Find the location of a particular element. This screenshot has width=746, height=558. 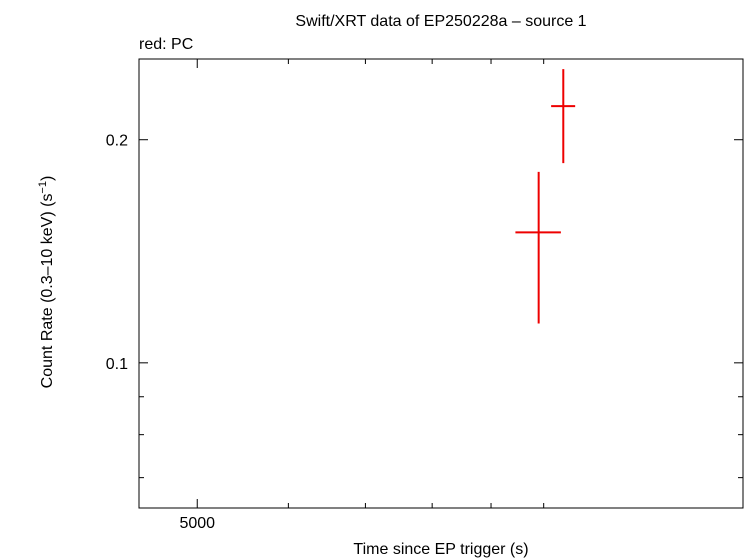

chart-subtitle: red: PC is located at coordinates (166, 44).